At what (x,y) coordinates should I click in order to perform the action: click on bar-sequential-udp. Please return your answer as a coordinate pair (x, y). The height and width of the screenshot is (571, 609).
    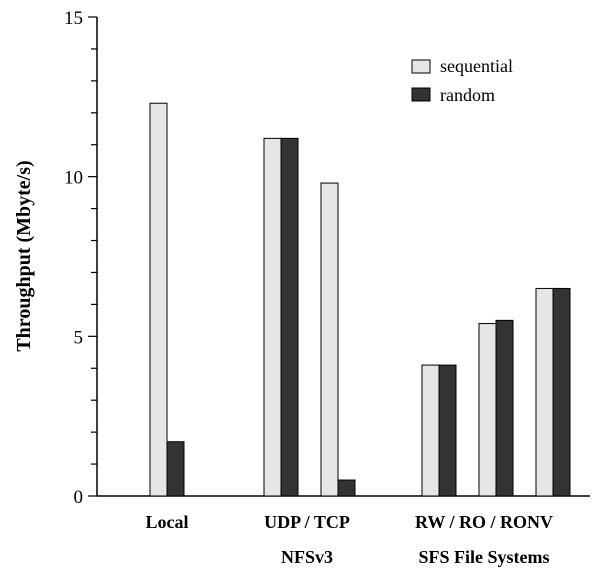
    Looking at the image, I should click on (272, 317).